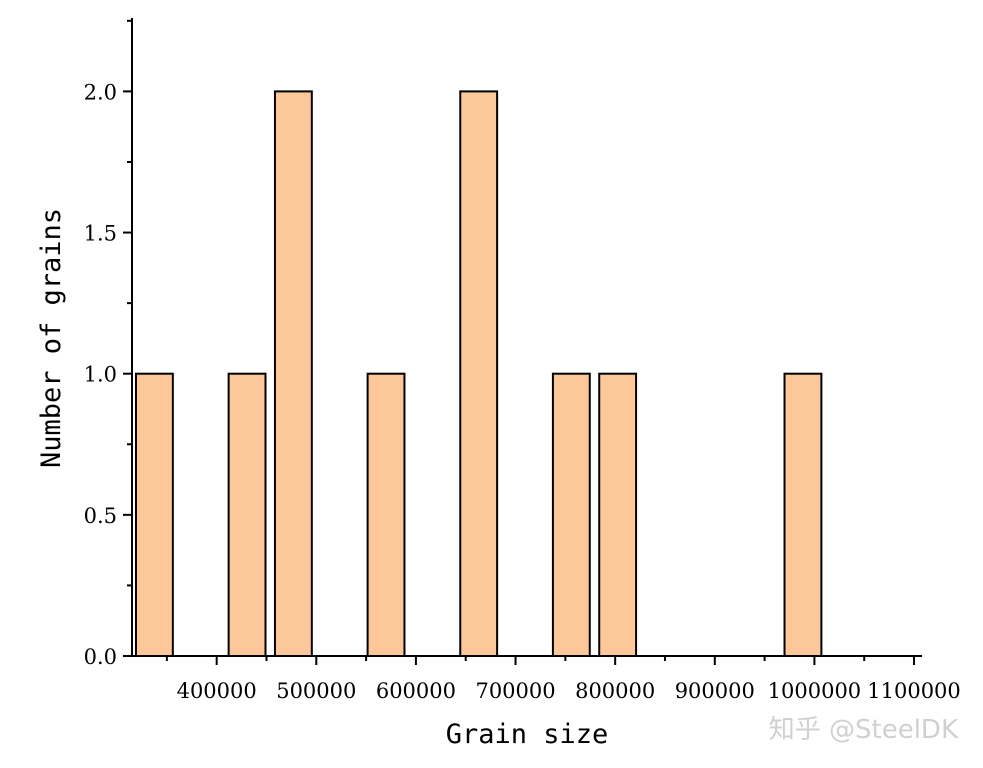  What do you see at coordinates (100, 516) in the screenshot?
I see `y-tick-label: 0.5` at bounding box center [100, 516].